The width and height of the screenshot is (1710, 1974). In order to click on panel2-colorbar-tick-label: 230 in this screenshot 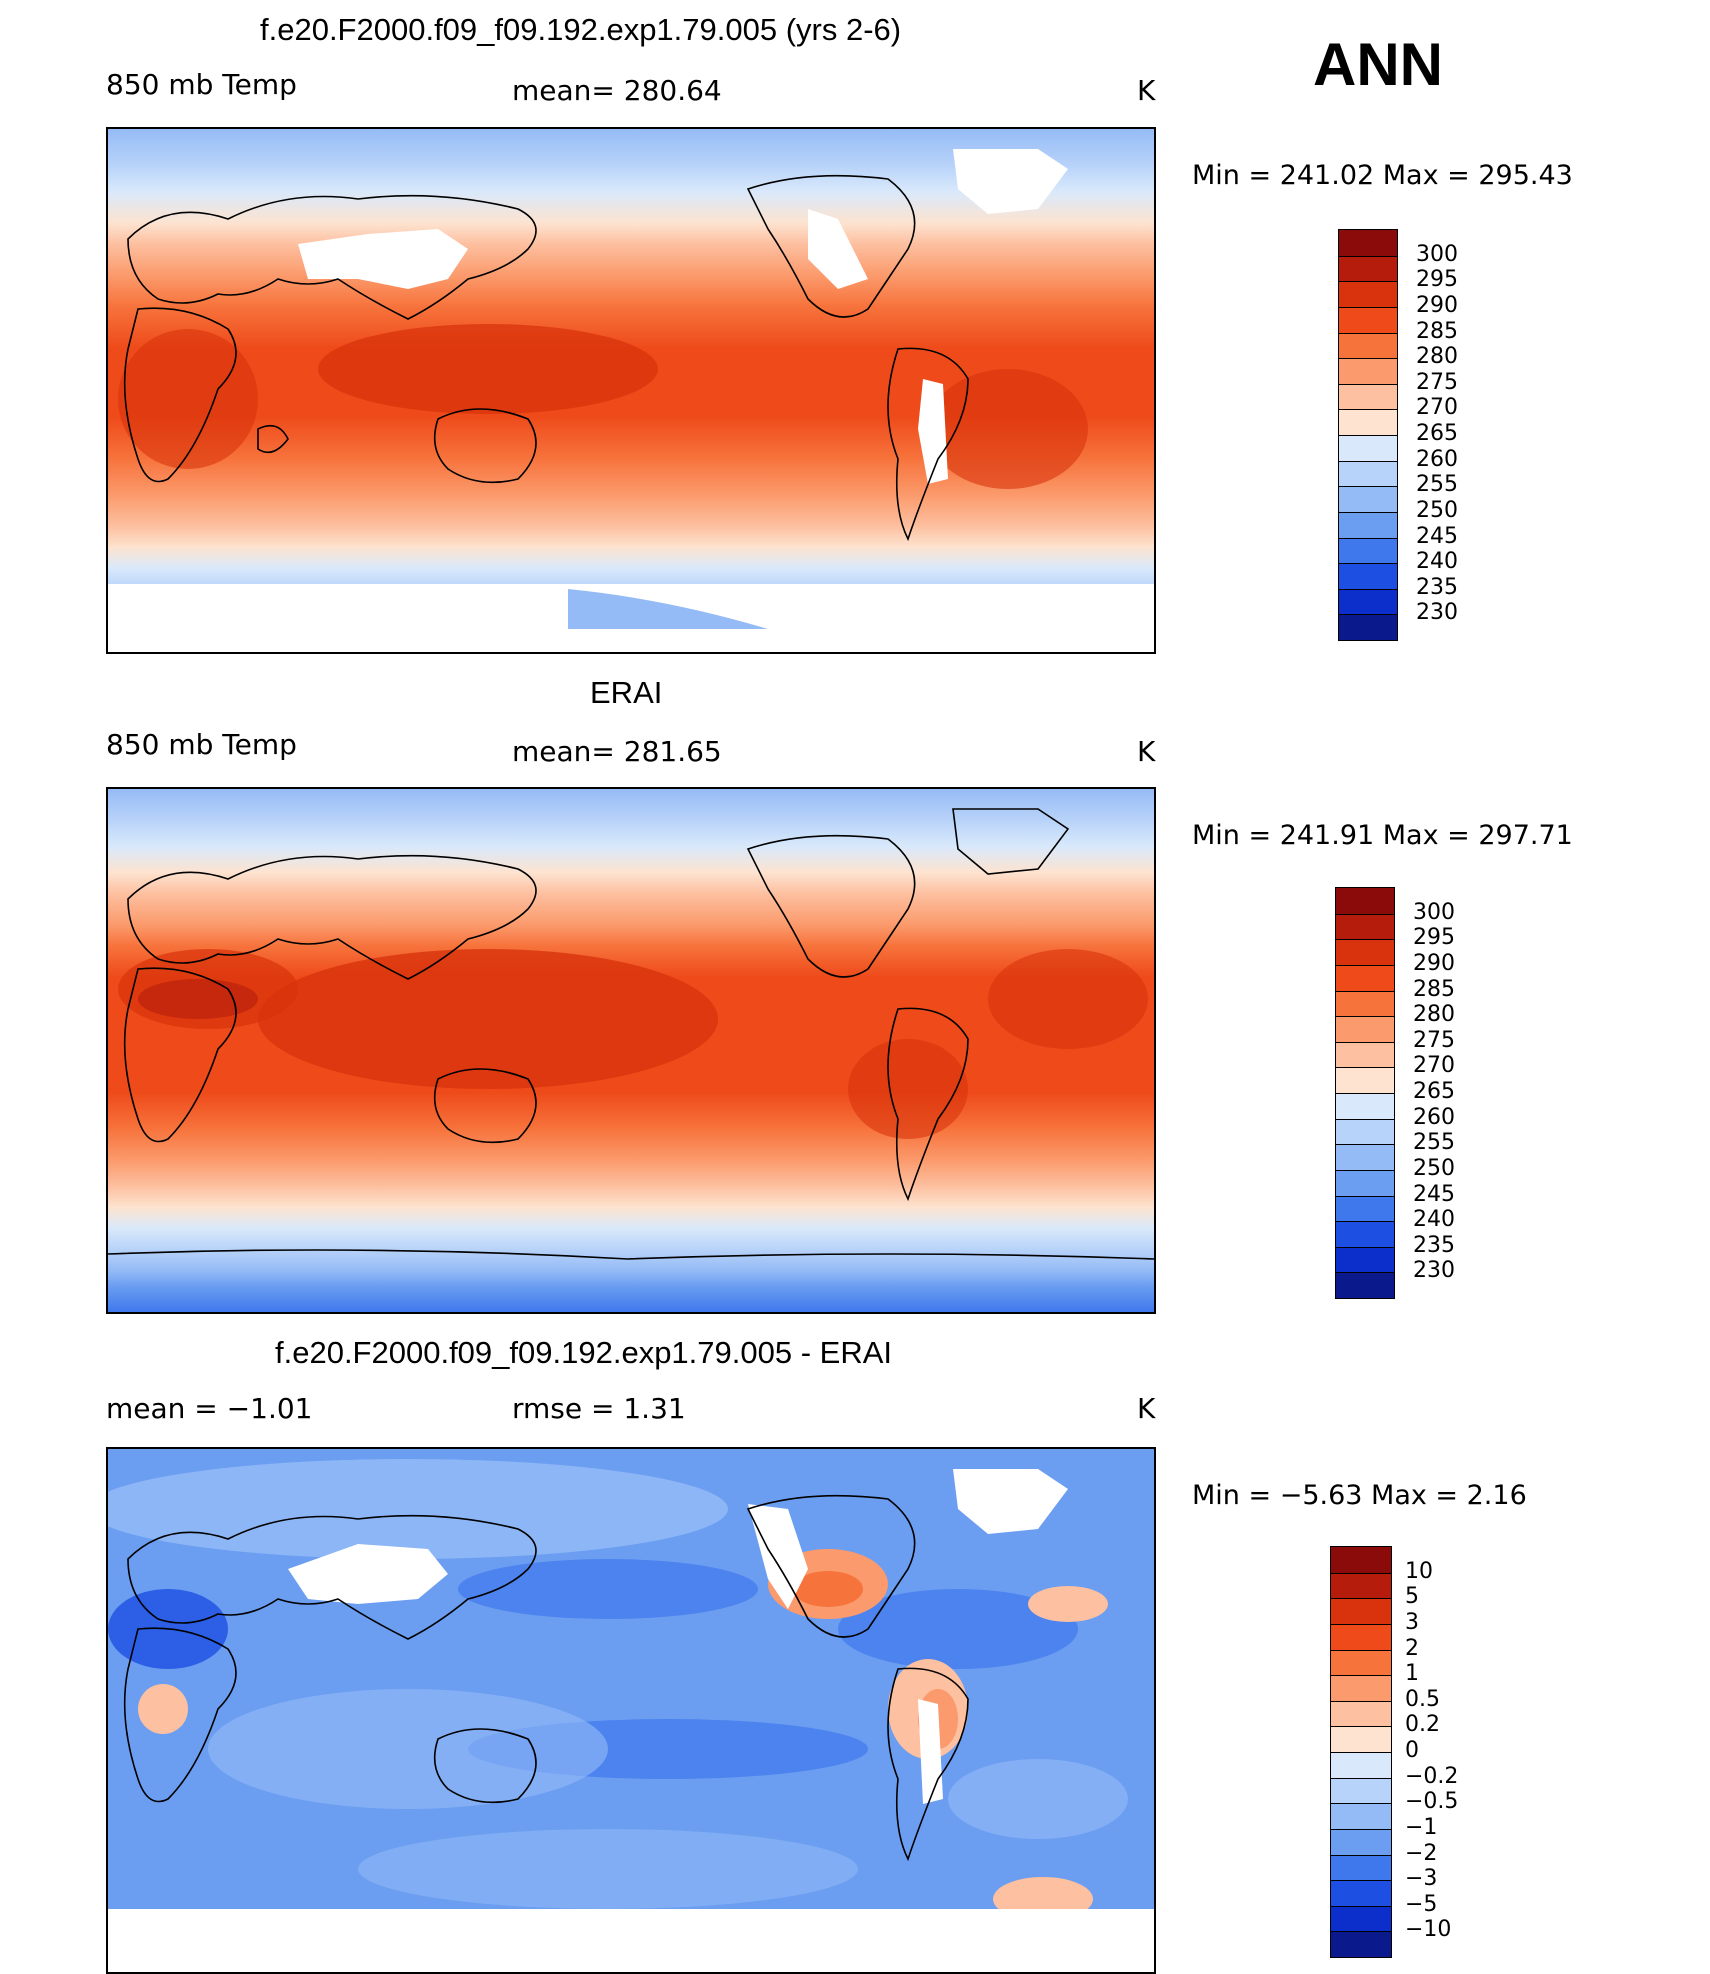, I will do `click(1434, 1271)`.